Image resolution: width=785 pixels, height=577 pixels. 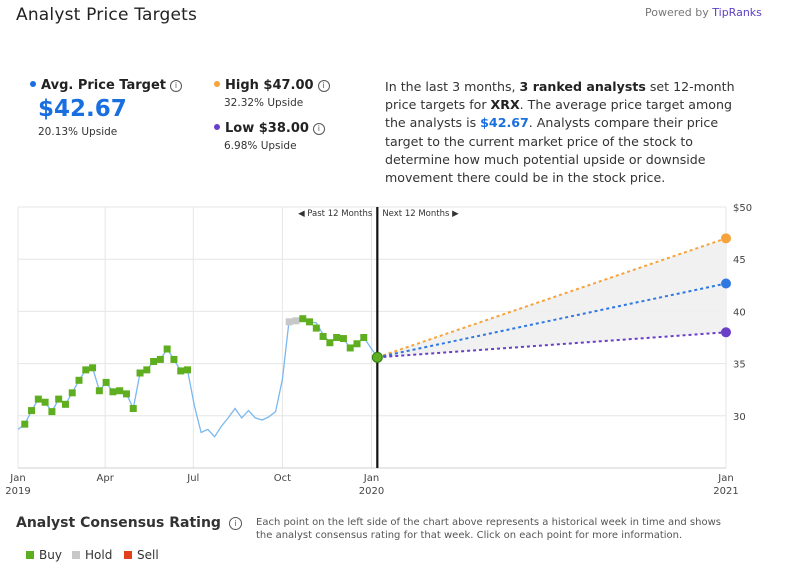 What do you see at coordinates (552, 320) in the screenshot?
I see `avg_target-line` at bounding box center [552, 320].